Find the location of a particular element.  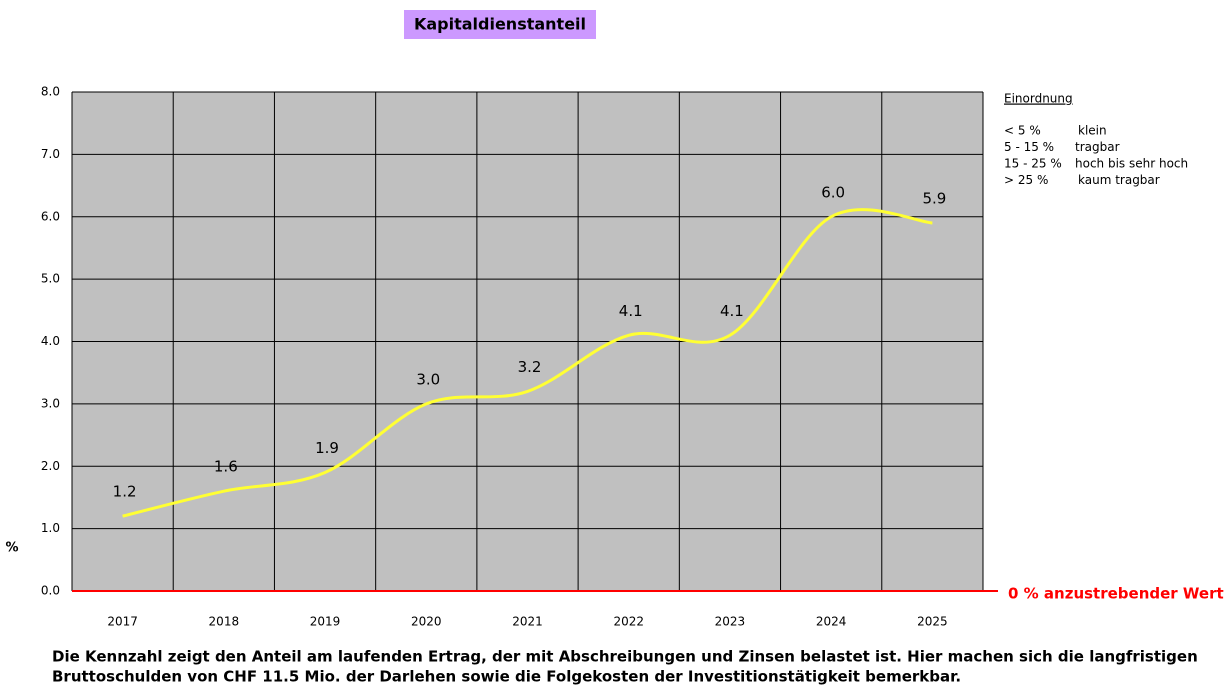

notes-class: klein is located at coordinates (1092, 131).